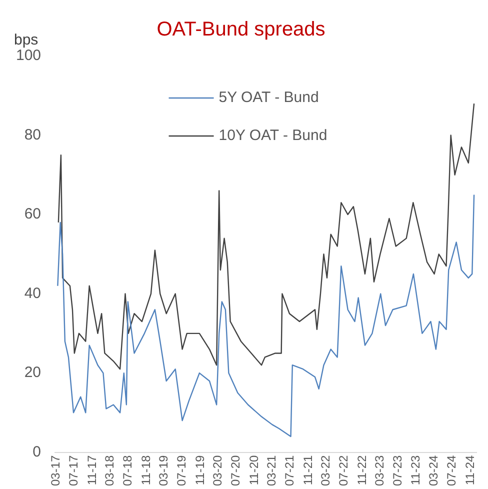 The image size is (488, 489). What do you see at coordinates (199, 470) in the screenshot?
I see `x-tick-label: 11-19` at bounding box center [199, 470].